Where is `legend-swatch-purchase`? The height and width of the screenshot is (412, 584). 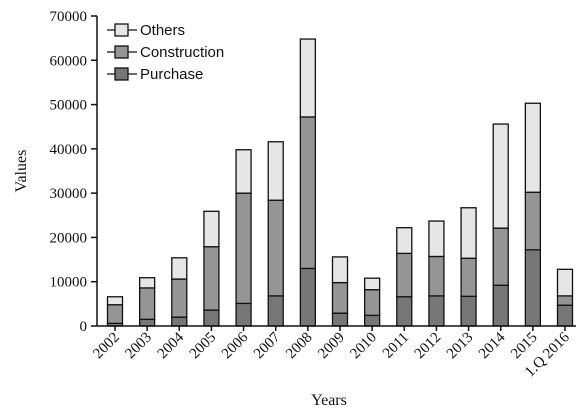
legend-swatch-purchase is located at coordinates (121, 74).